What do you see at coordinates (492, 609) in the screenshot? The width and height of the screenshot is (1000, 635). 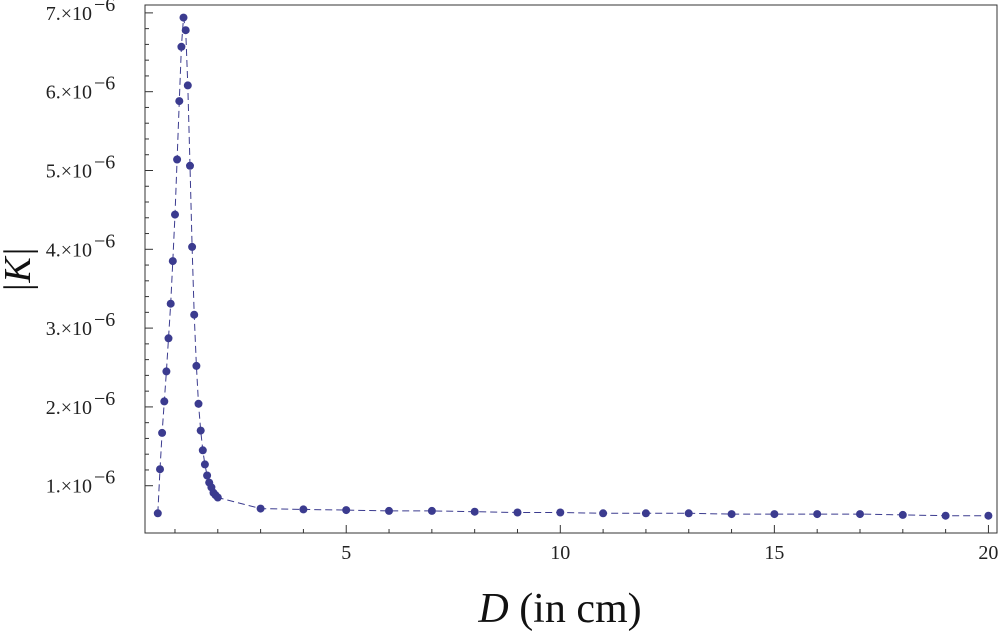 I see `x-axis-variable: D` at bounding box center [492, 609].